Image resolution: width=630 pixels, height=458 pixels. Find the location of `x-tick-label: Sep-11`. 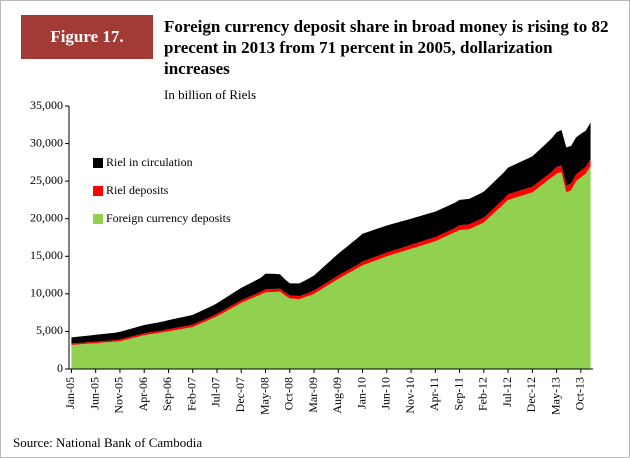

x-tick-label: Sep-11 is located at coordinates (458, 394).